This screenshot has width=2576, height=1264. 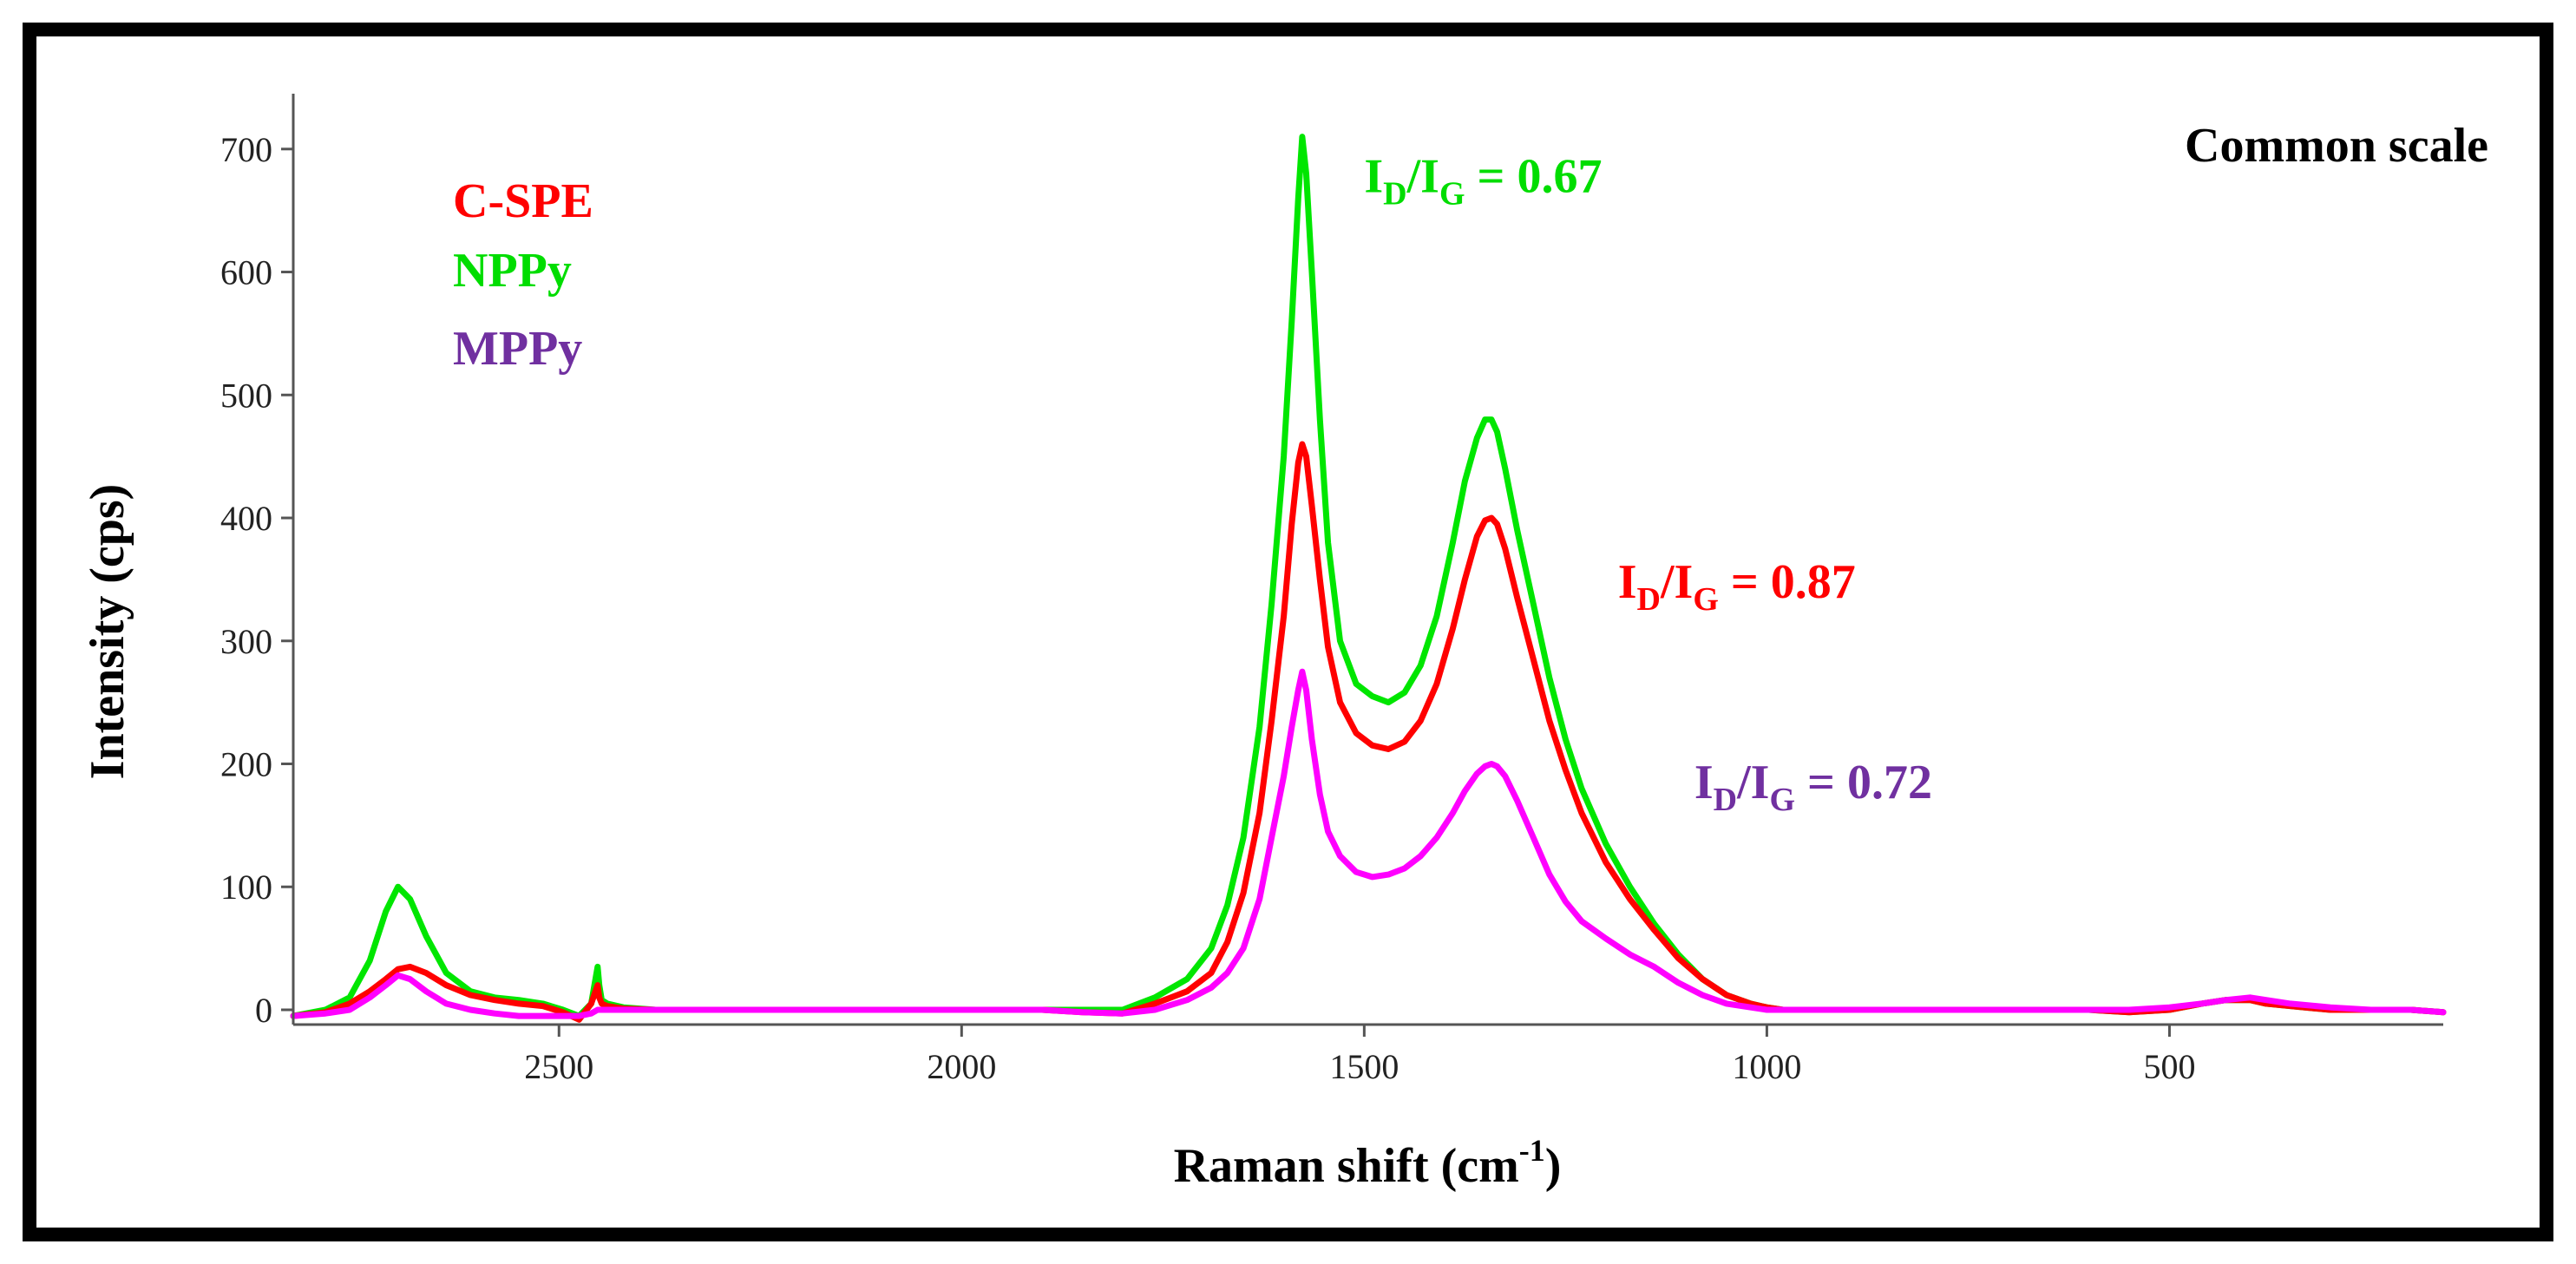 I want to click on ratio-part-text: = 0.72, so click(x=1863, y=782).